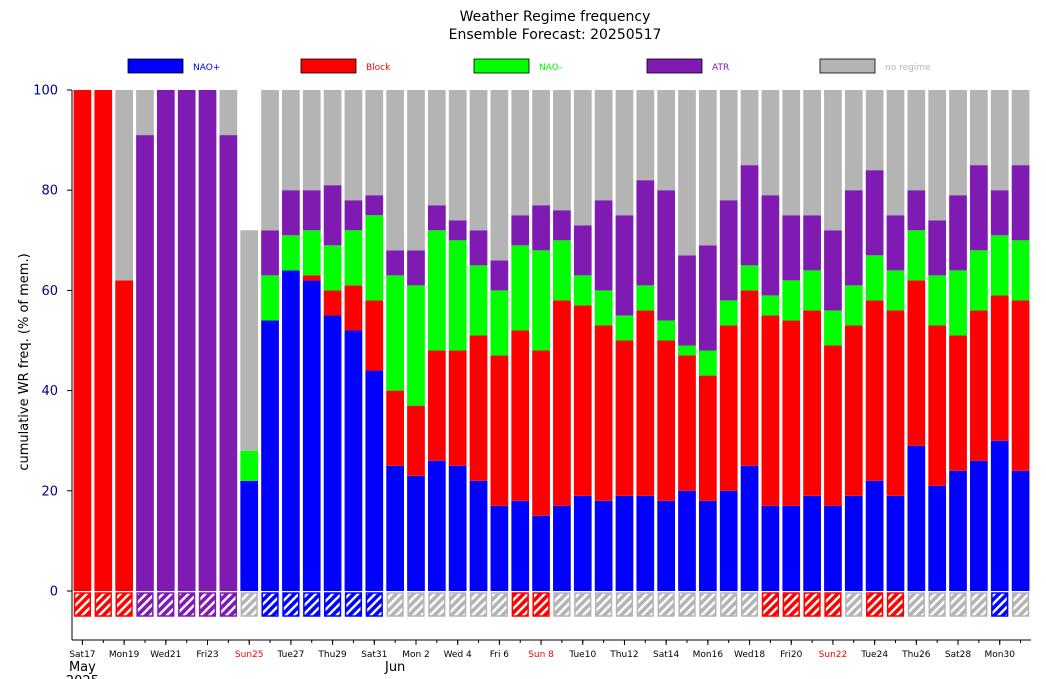  What do you see at coordinates (500, 655) in the screenshot?
I see `x-tick-label-20: Fri 6` at bounding box center [500, 655].